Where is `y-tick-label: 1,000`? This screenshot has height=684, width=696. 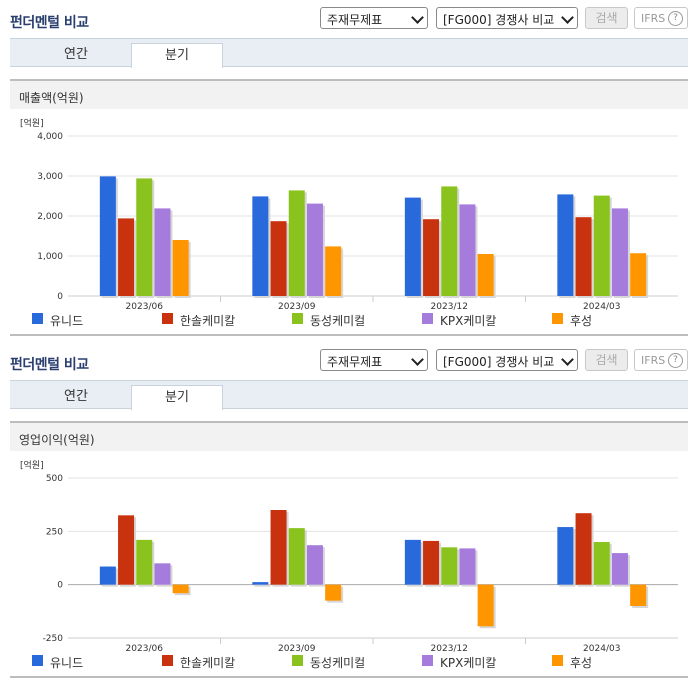 y-tick-label: 1,000 is located at coordinates (50, 257).